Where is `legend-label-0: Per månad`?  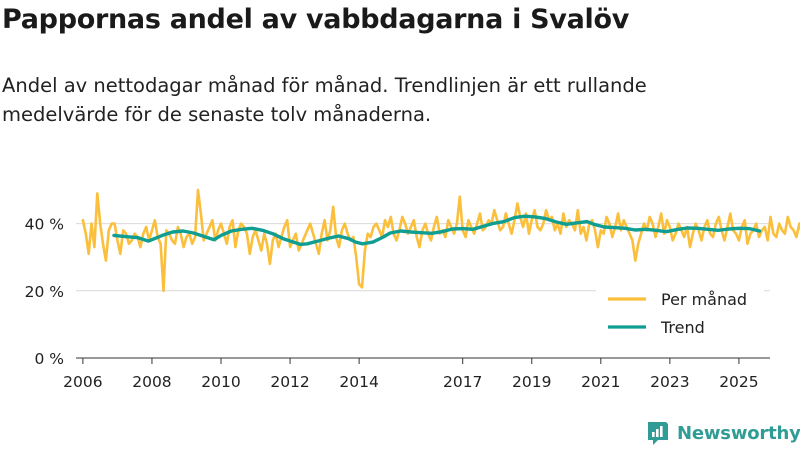
legend-label-0: Per månad is located at coordinates (704, 299).